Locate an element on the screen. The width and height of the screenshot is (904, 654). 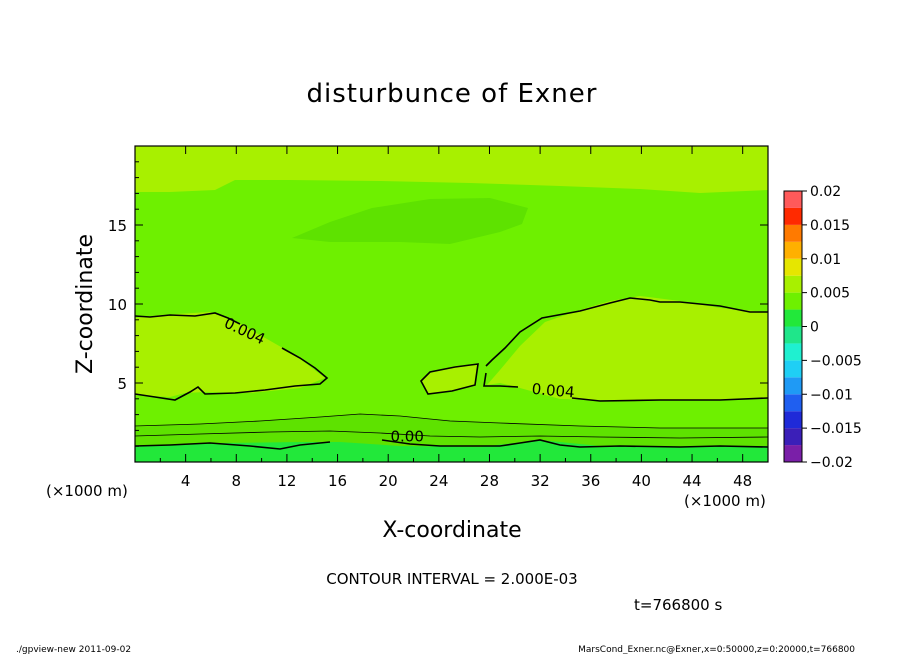
x-tick-label: 4 is located at coordinates (186, 481).